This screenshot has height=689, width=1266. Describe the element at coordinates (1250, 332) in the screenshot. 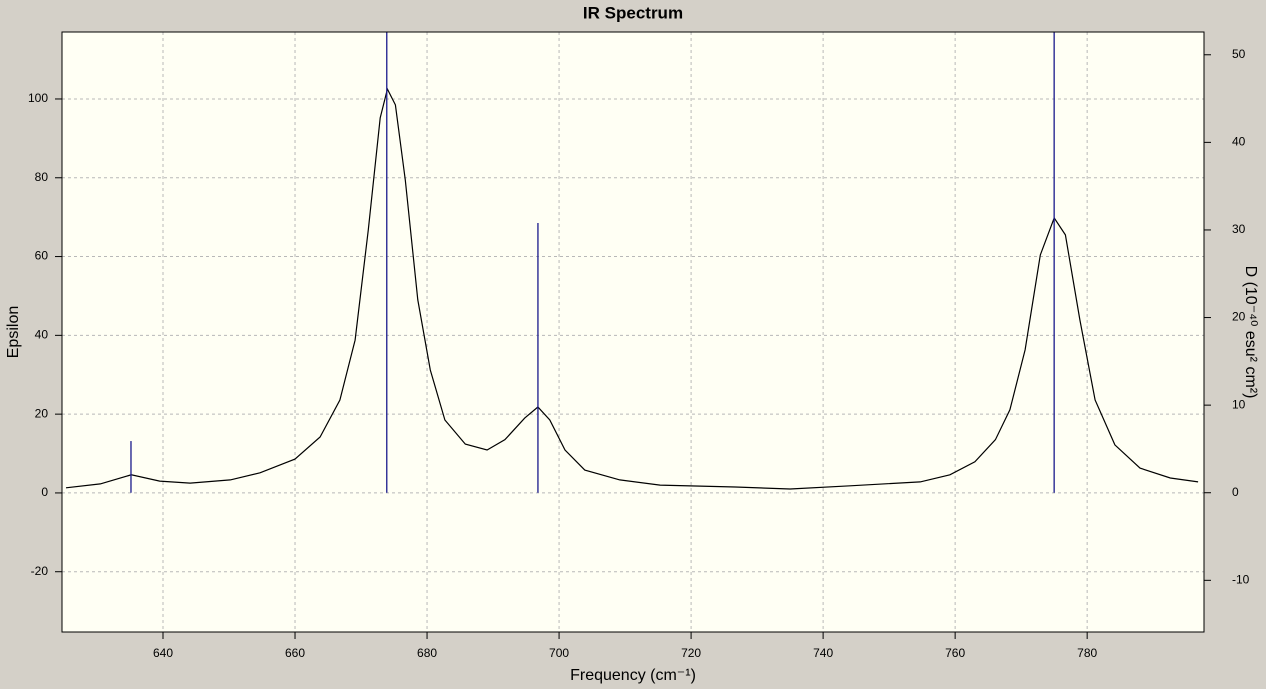

I see `y2-axis-label: D (10⁻⁴⁰ esu² cm²)` at that location.